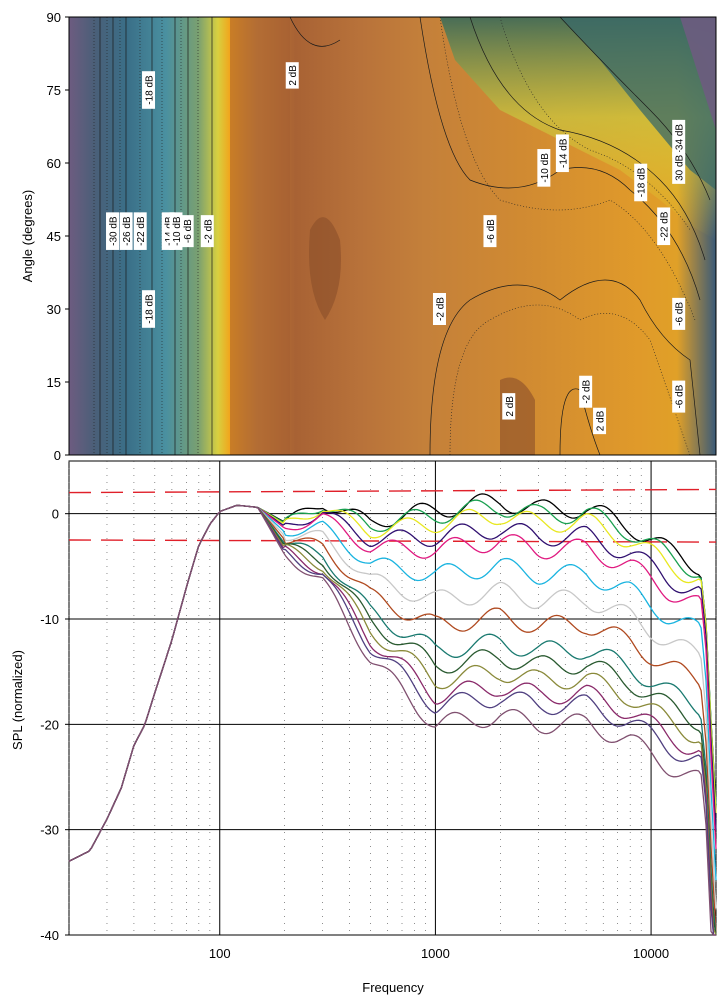  Describe the element at coordinates (54, 382) in the screenshot. I see `heatmap-y-tick-label: 15` at that location.